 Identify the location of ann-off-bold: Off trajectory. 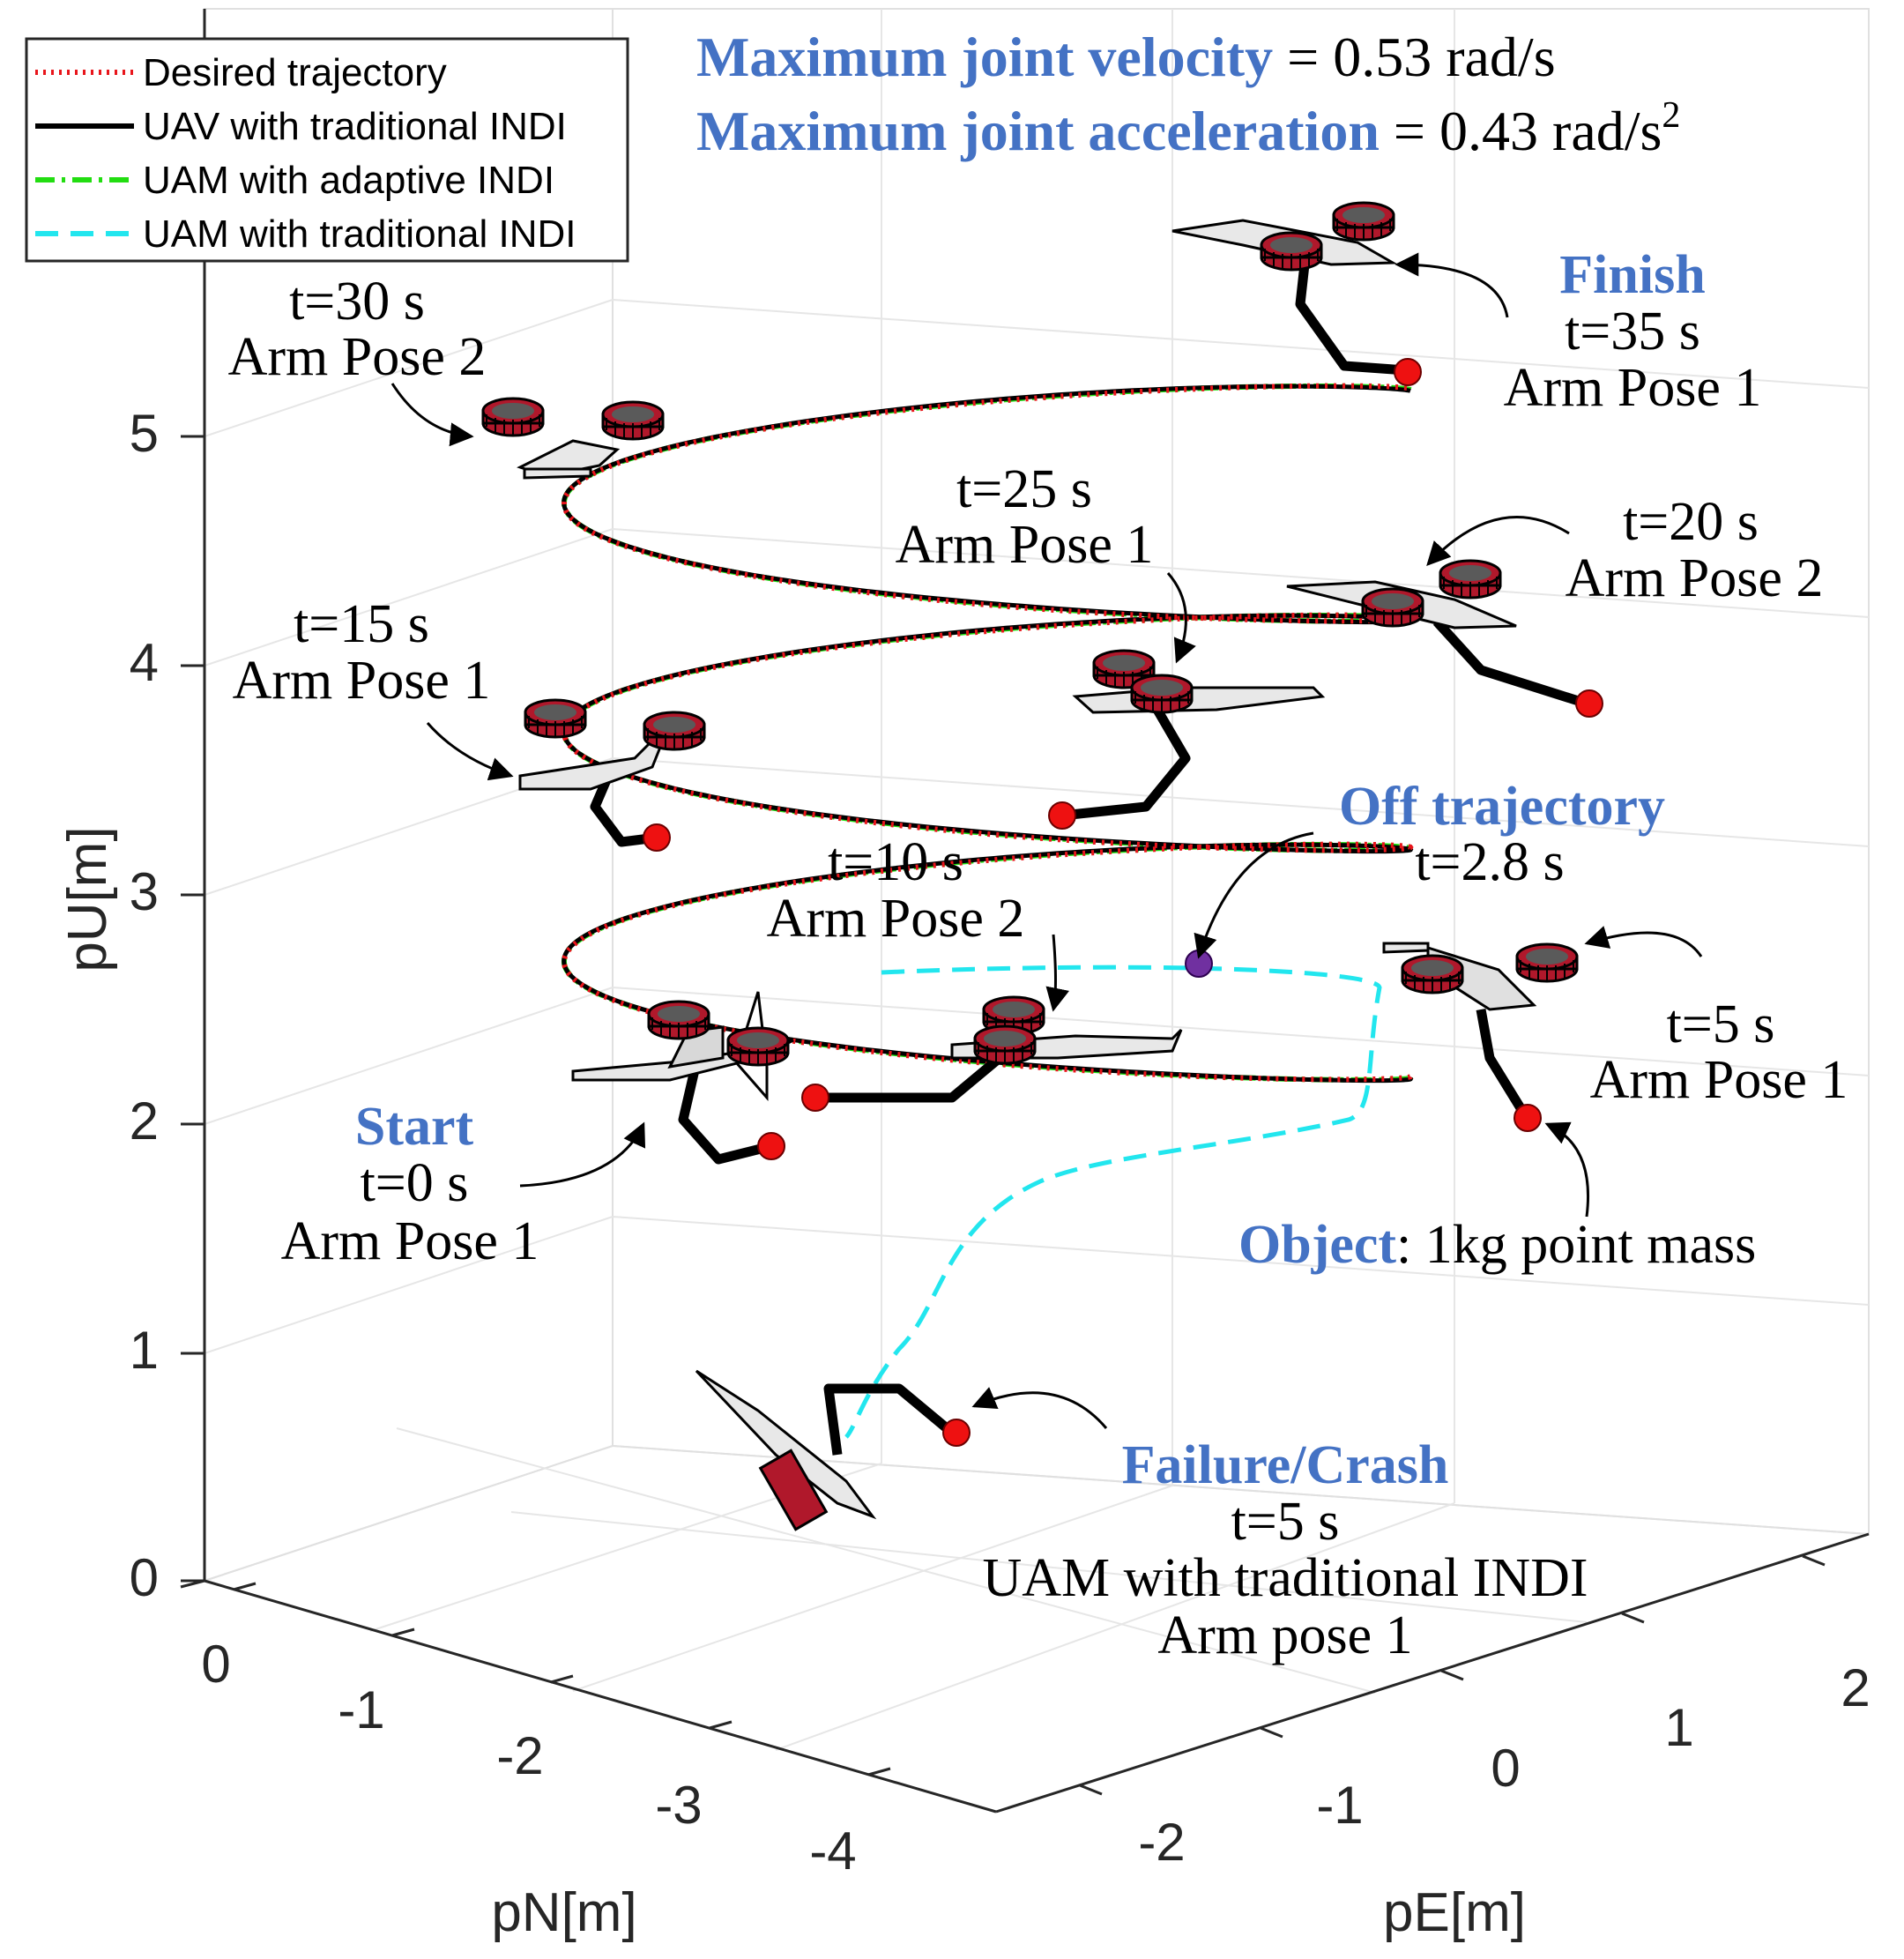
(1502, 807).